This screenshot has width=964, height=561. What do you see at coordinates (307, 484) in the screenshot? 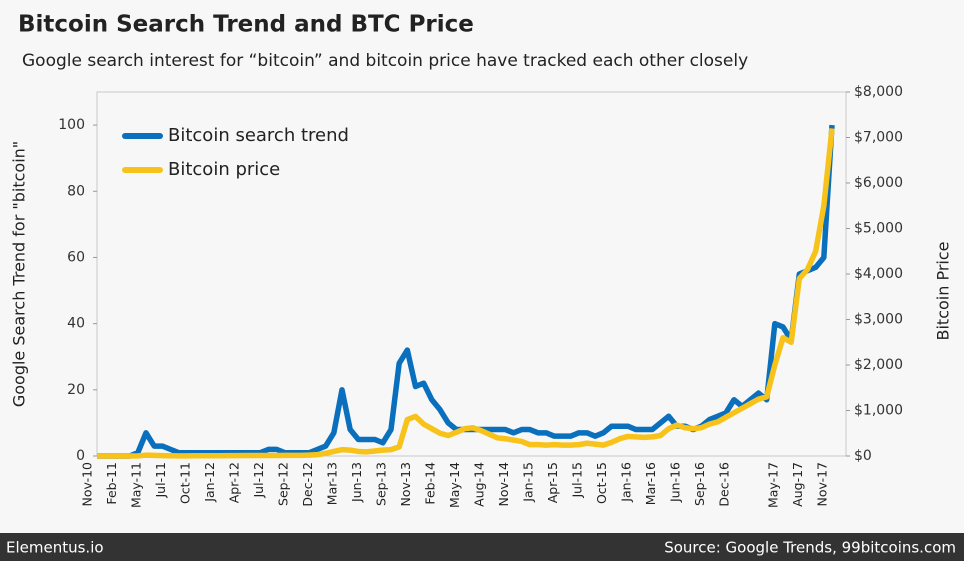
I see `x-tick-label: Dec-12` at bounding box center [307, 484].